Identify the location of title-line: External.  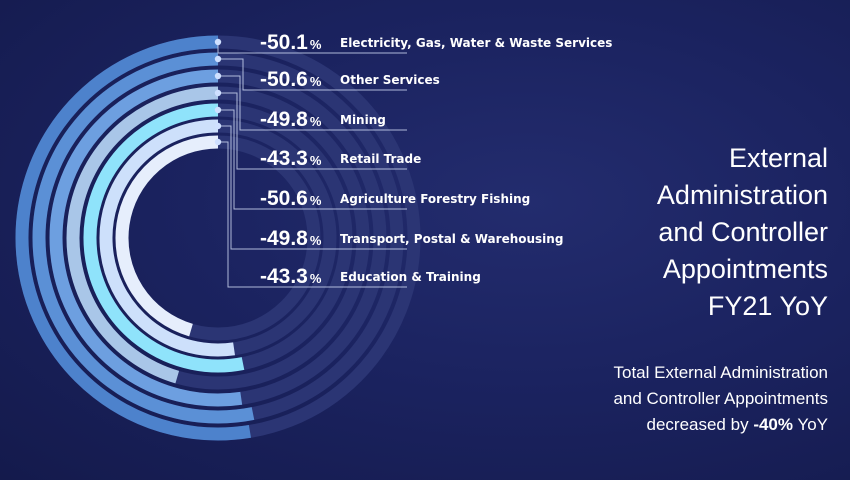
(778, 158).